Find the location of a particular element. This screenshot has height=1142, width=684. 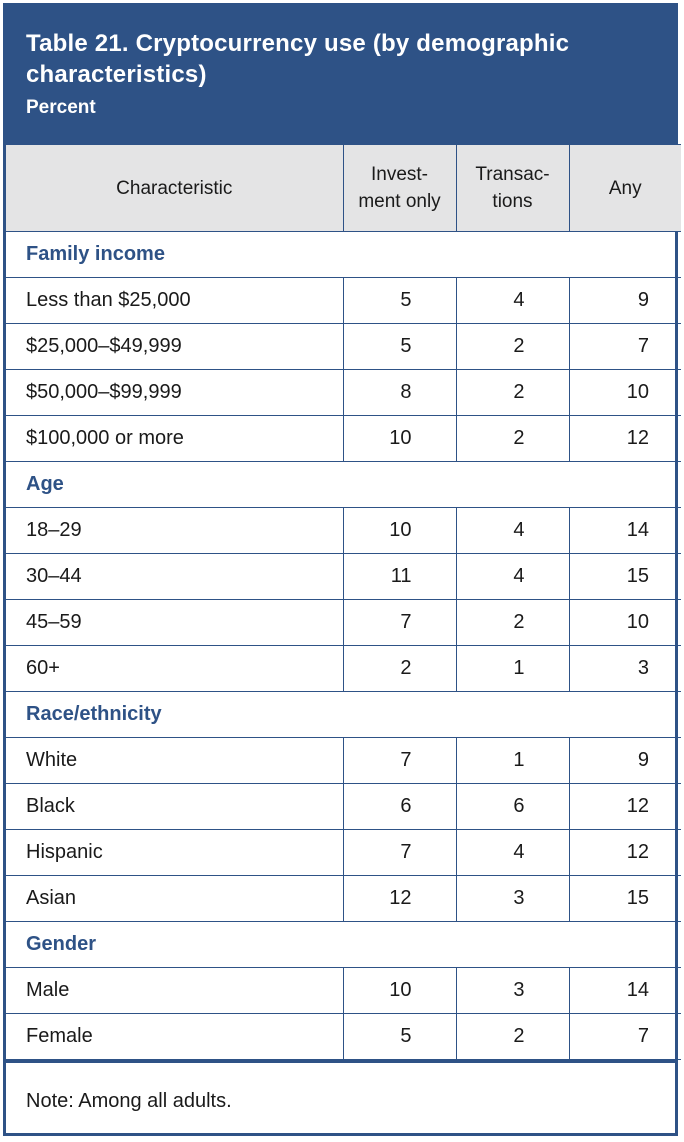

row-label: Female is located at coordinates (175, 1036).